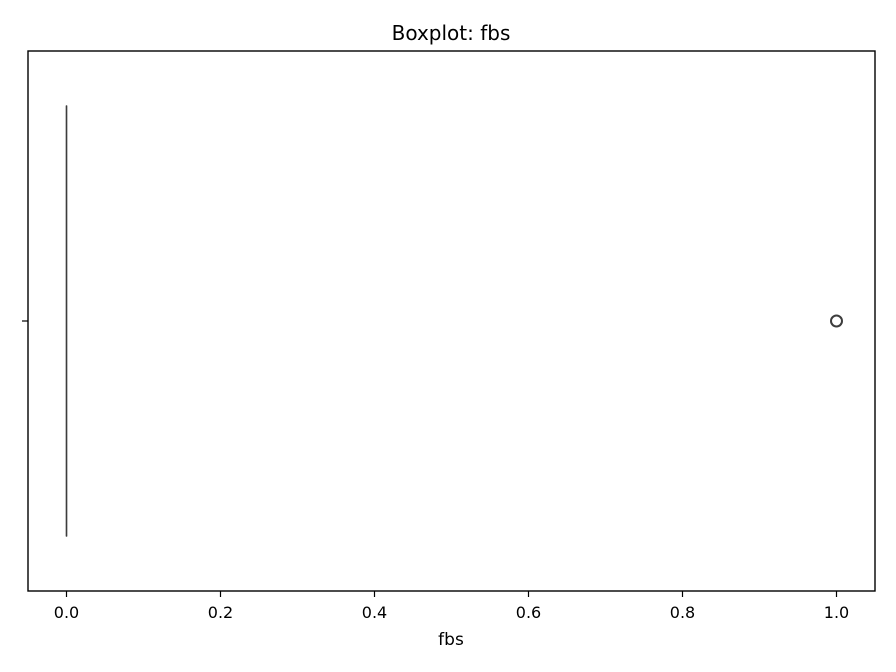 The height and width of the screenshot is (672, 896). Describe the element at coordinates (374, 612) in the screenshot. I see `x-tick-label: 0.4` at that location.